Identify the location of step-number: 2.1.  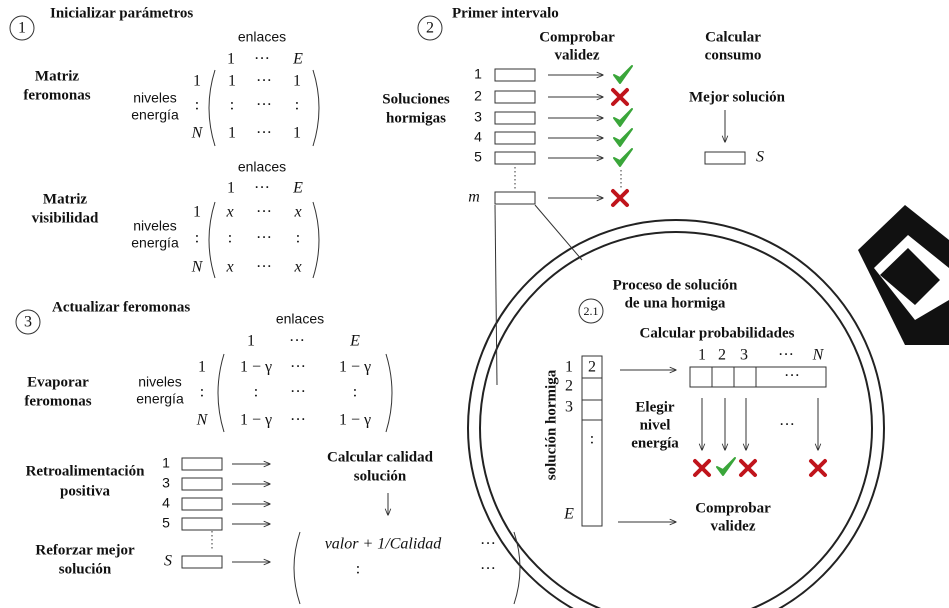
(591, 311).